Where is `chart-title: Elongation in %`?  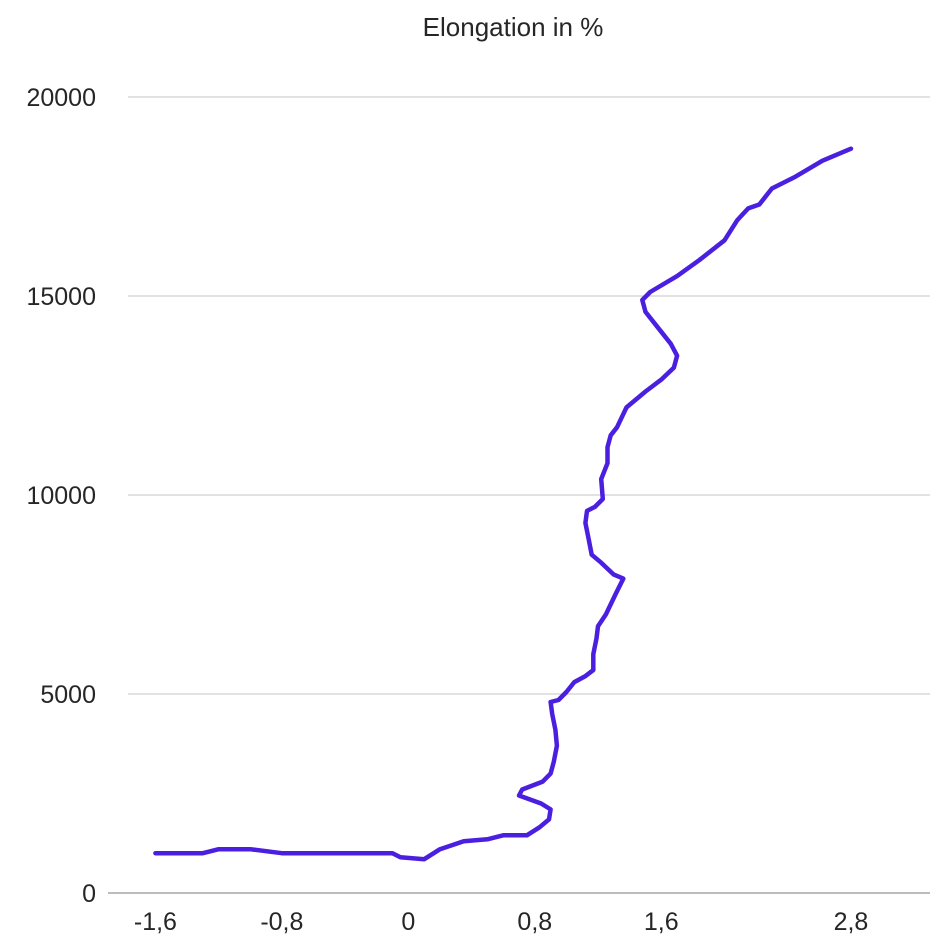
chart-title: Elongation in % is located at coordinates (513, 27).